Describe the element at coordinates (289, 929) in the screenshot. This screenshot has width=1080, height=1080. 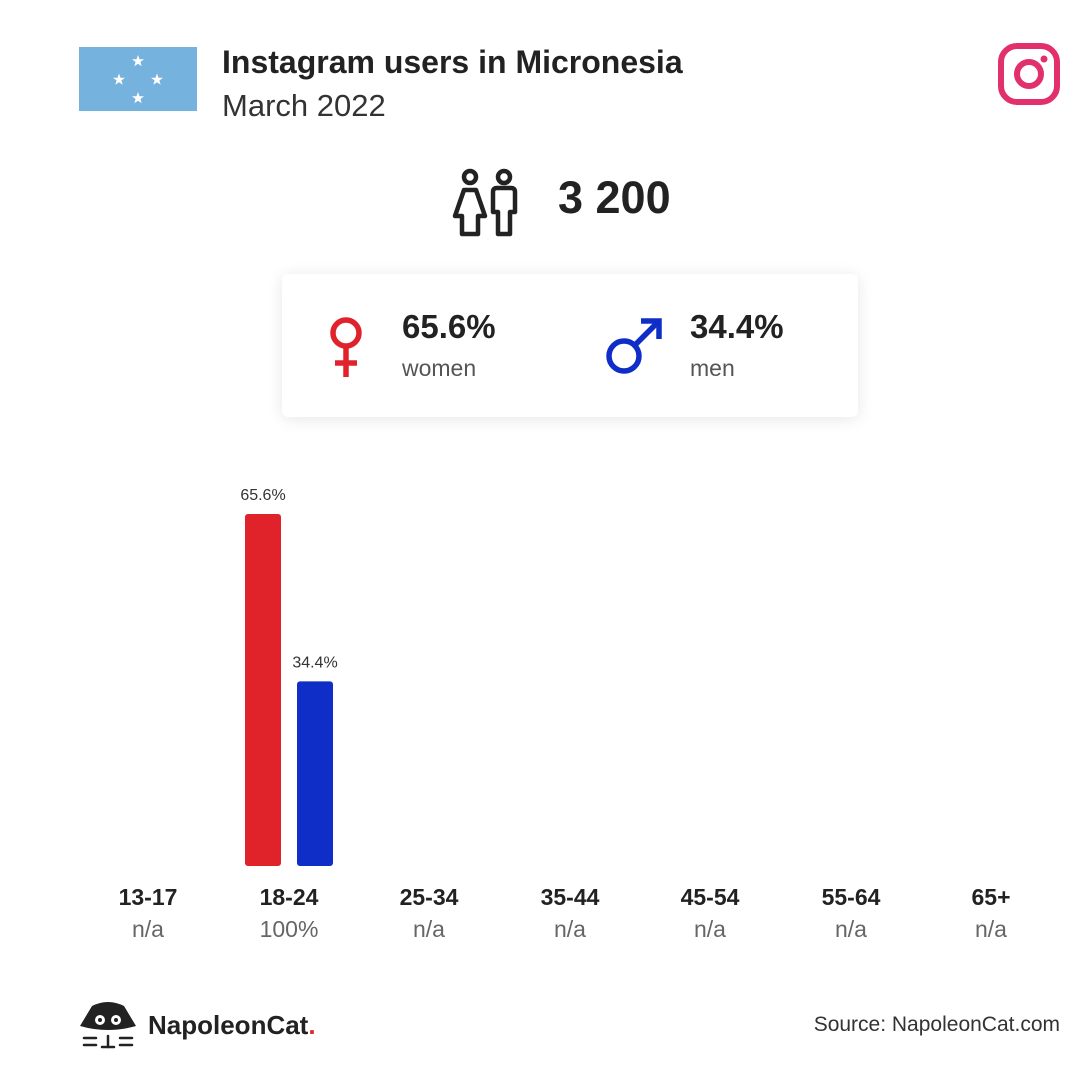
I see `age-group-share: 100%` at that location.